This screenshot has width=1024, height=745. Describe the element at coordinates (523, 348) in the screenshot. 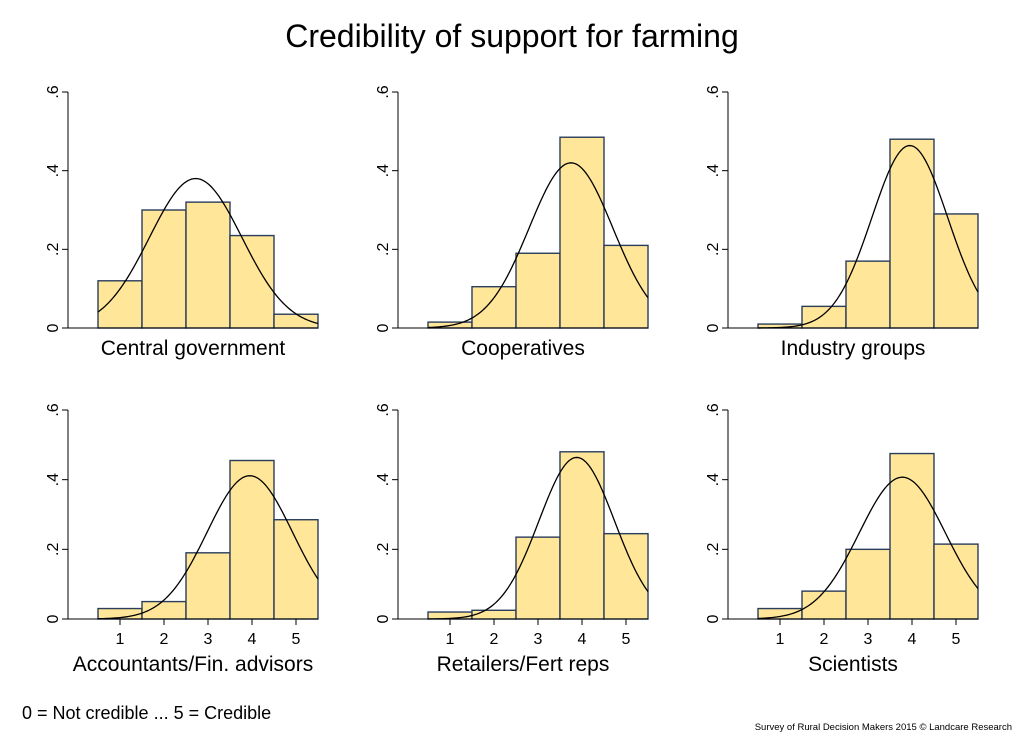

I see `panel-title: Cooperatives` at that location.